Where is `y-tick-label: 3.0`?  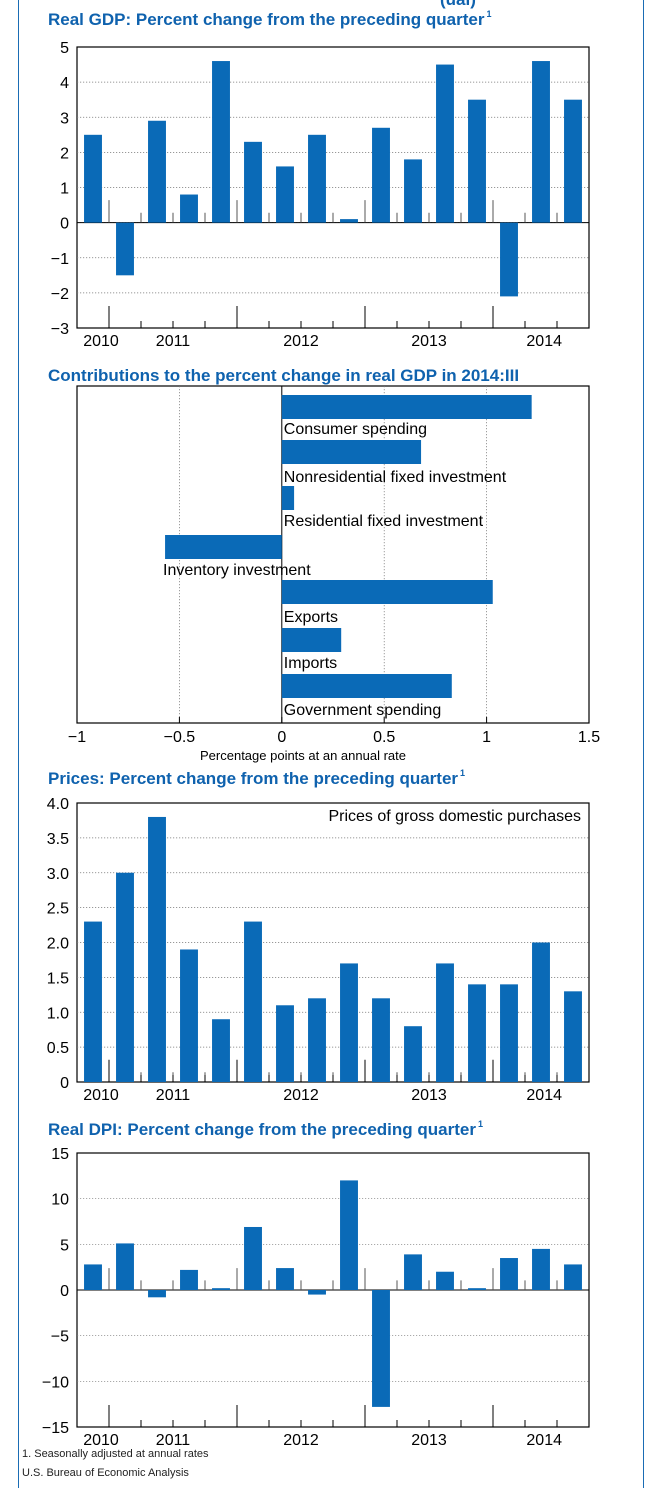
y-tick-label: 3.0 is located at coordinates (58, 874).